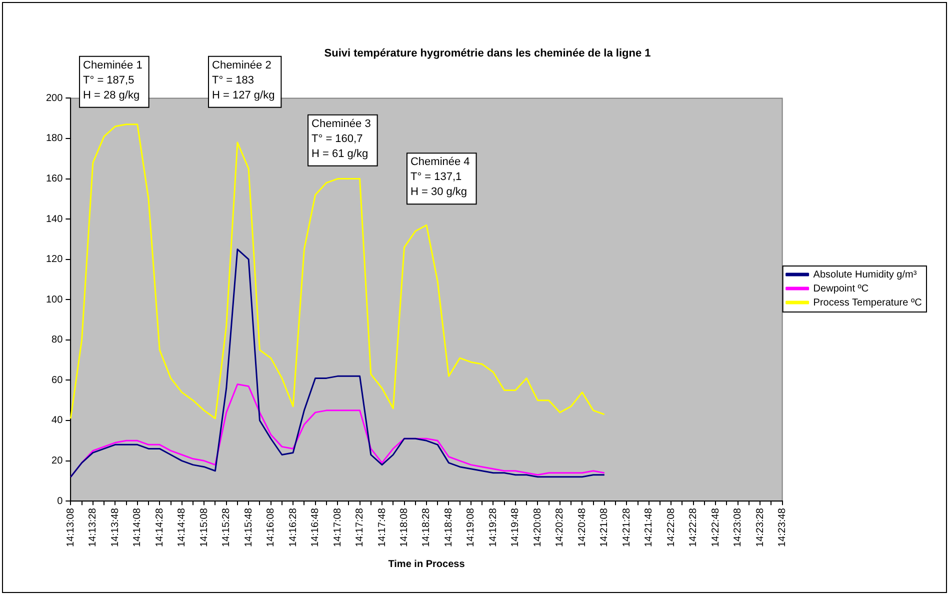 Image resolution: width=949 pixels, height=595 pixels. What do you see at coordinates (55, 300) in the screenshot?
I see `y-tick-label: 100` at bounding box center [55, 300].